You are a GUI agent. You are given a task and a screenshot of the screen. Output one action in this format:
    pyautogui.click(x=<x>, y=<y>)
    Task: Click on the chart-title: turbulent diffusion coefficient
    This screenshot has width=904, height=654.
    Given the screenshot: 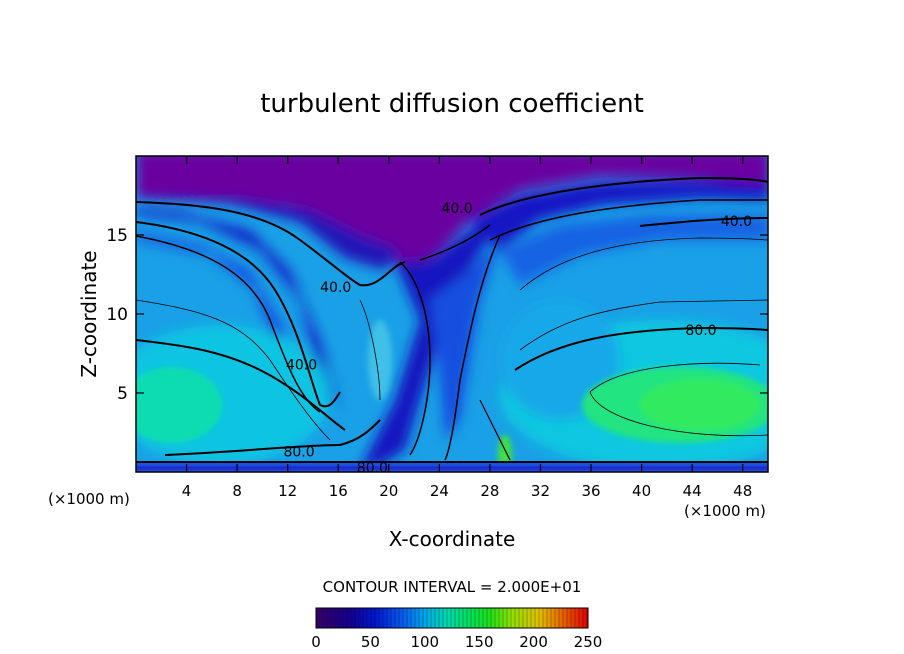 What is the action you would take?
    pyautogui.click(x=452, y=104)
    